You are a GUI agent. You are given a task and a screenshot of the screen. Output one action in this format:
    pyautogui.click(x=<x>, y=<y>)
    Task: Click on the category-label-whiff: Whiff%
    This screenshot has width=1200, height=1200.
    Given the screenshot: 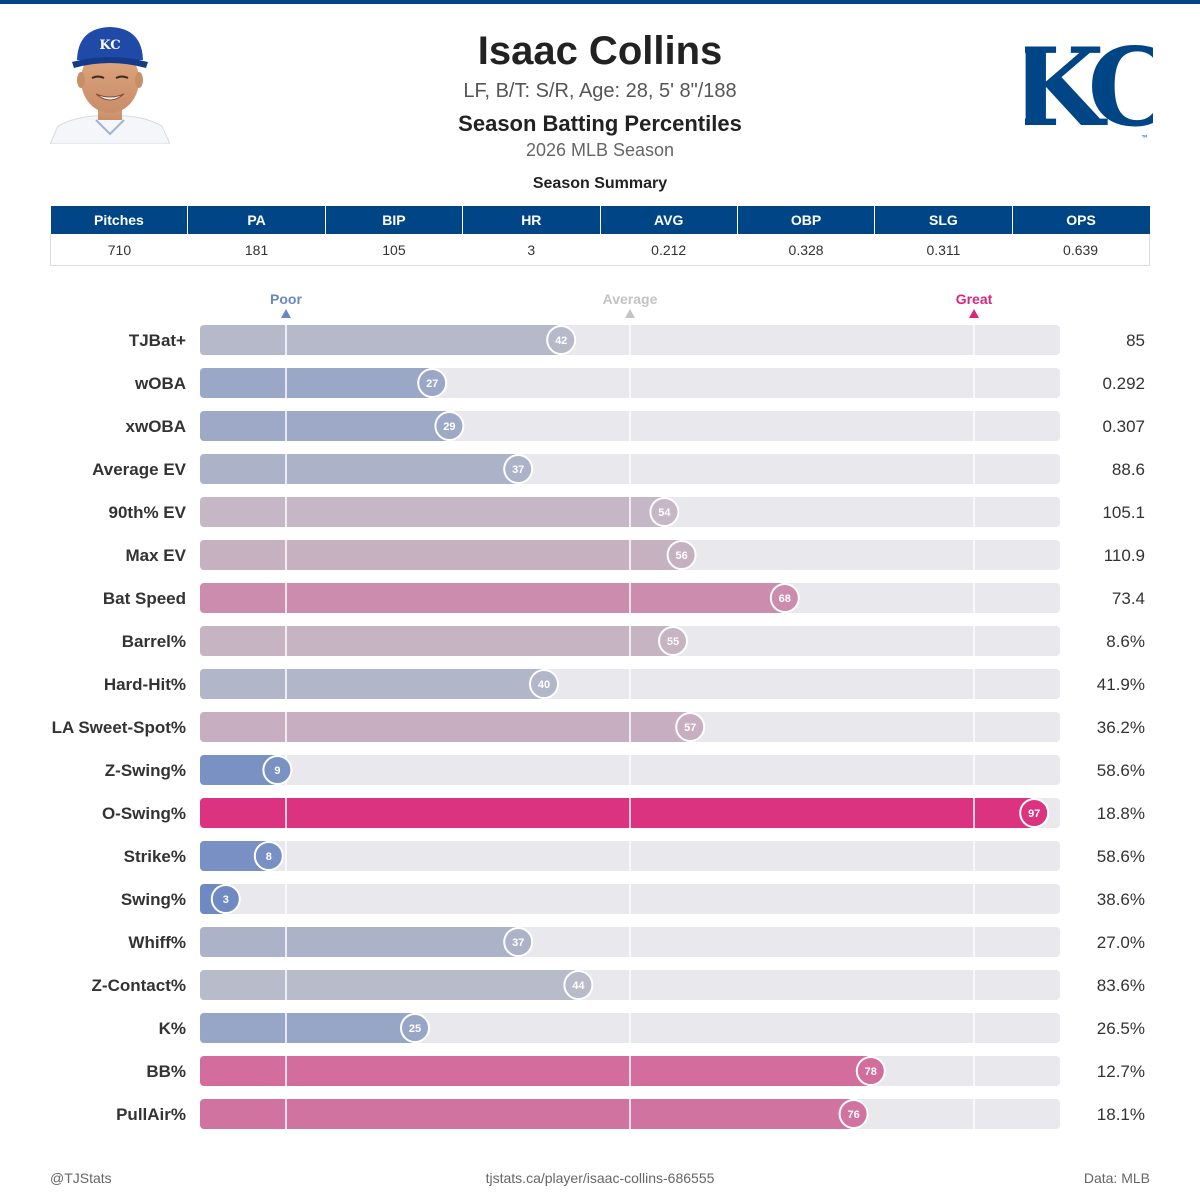 What is the action you would take?
    pyautogui.click(x=157, y=942)
    